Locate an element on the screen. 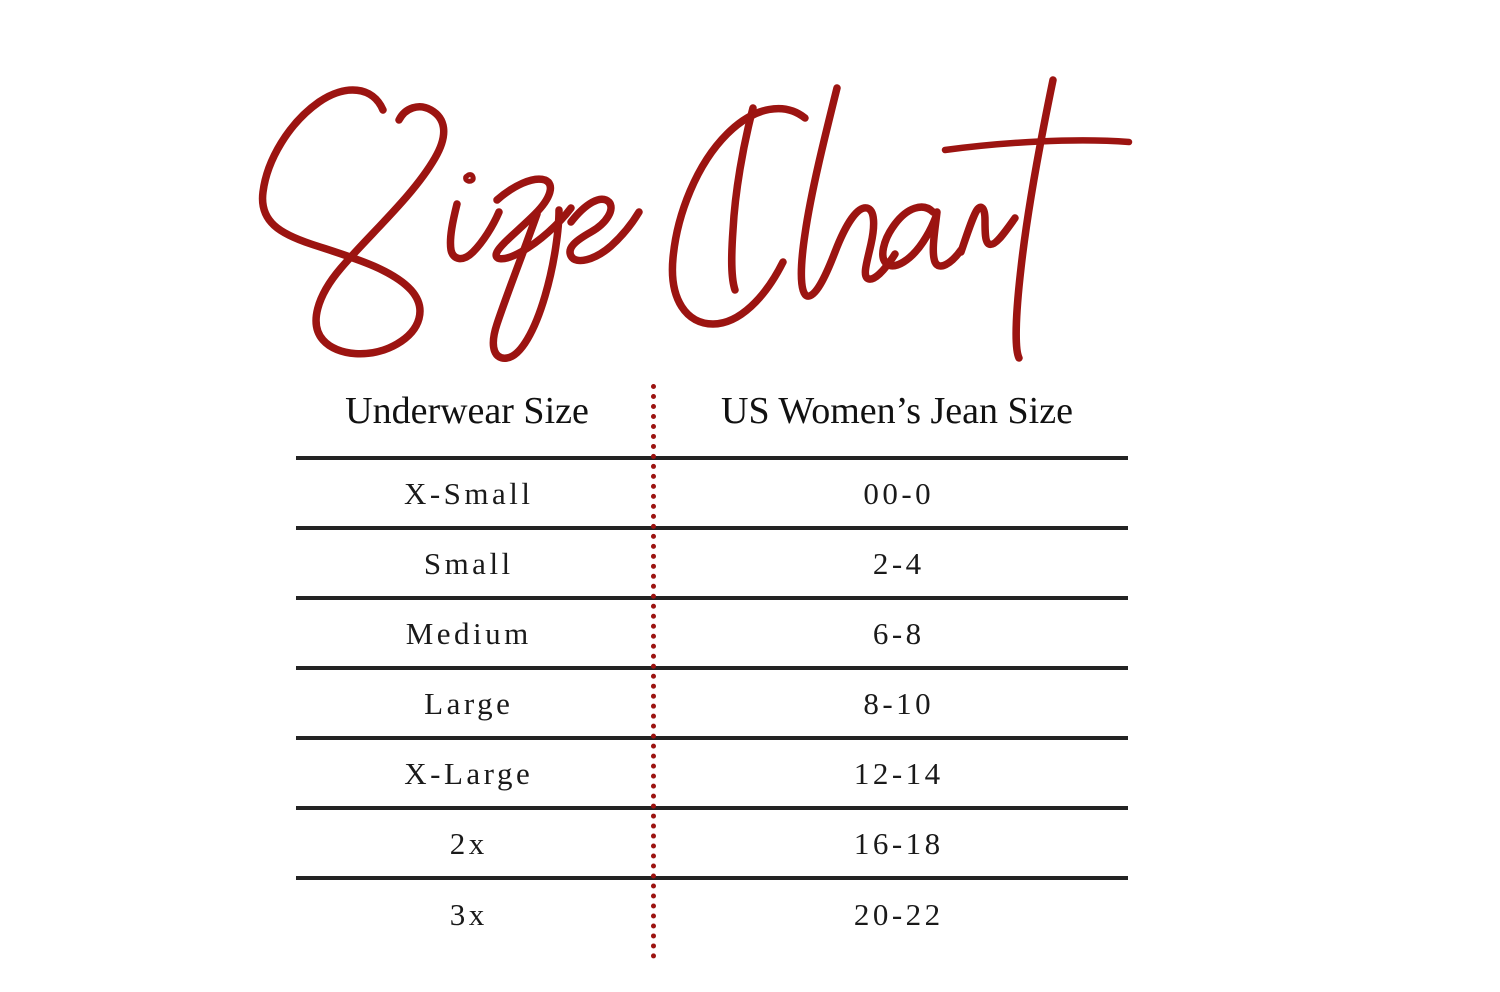 The height and width of the screenshot is (992, 1500). table-row: X-Small 00-0 is located at coordinates (712, 492).